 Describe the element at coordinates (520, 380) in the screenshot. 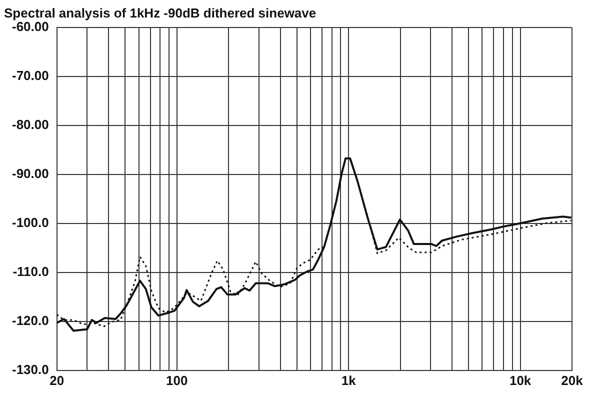

I see `x-tick-label: 10k` at that location.